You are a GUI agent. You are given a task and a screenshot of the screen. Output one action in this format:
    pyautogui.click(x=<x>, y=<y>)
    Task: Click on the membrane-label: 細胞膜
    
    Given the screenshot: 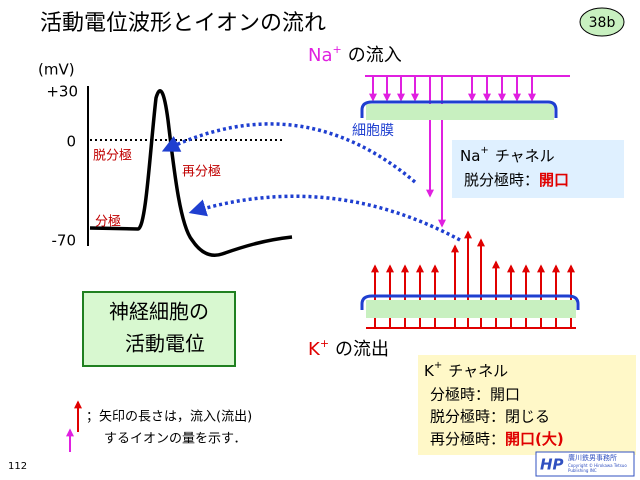 What is the action you would take?
    pyautogui.click(x=373, y=131)
    